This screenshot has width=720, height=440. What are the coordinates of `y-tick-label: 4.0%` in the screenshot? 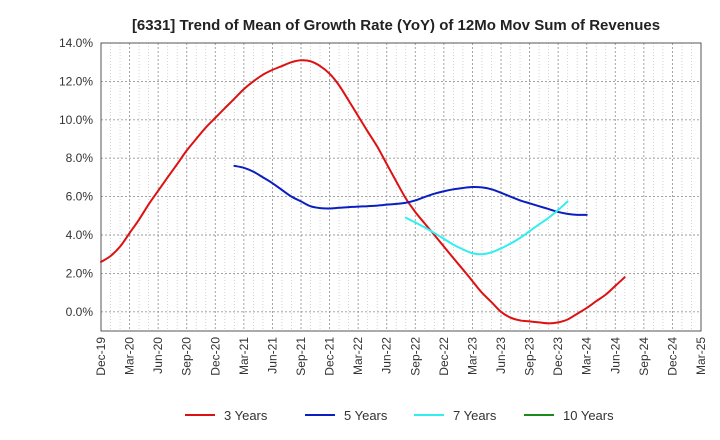 It's located at (80, 235).